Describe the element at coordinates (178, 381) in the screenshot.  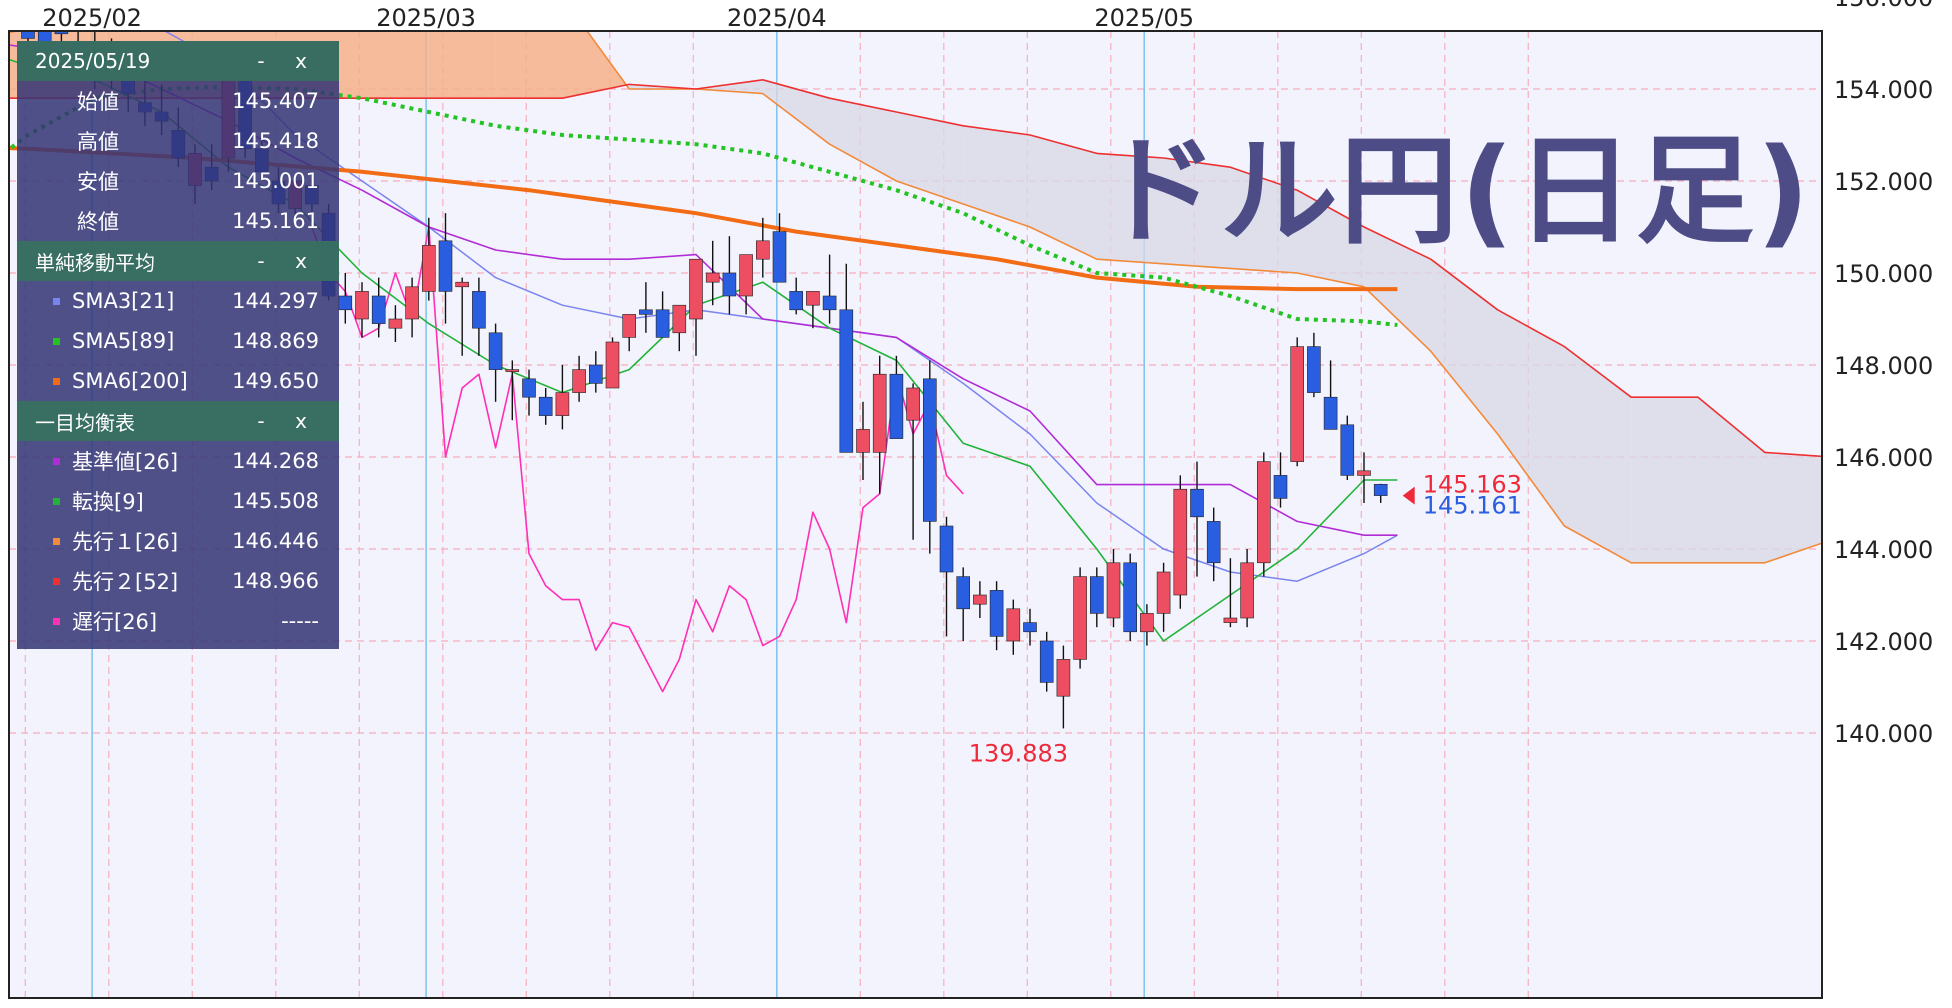
I see `sma-row: SMA6[200] 149.650` at that location.